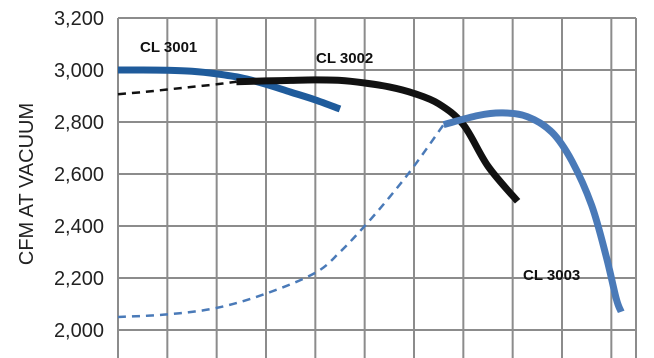 The height and width of the screenshot is (358, 654). Describe the element at coordinates (79, 279) in the screenshot. I see `y-tick-label: 2,200` at that location.